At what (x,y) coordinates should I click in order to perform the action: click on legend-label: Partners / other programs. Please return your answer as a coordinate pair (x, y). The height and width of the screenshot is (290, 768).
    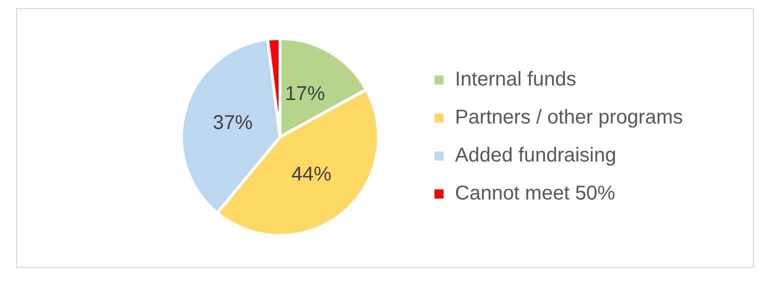
    Looking at the image, I should click on (569, 117).